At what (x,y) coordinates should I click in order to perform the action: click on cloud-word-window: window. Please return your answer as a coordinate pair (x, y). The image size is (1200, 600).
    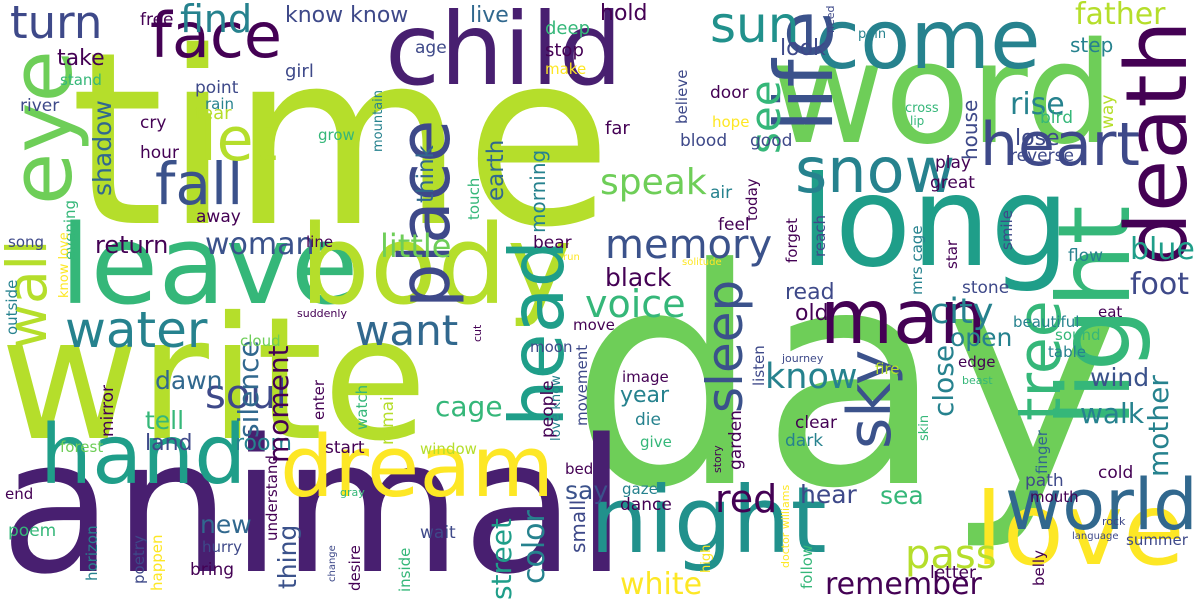
    Looking at the image, I should click on (448, 449).